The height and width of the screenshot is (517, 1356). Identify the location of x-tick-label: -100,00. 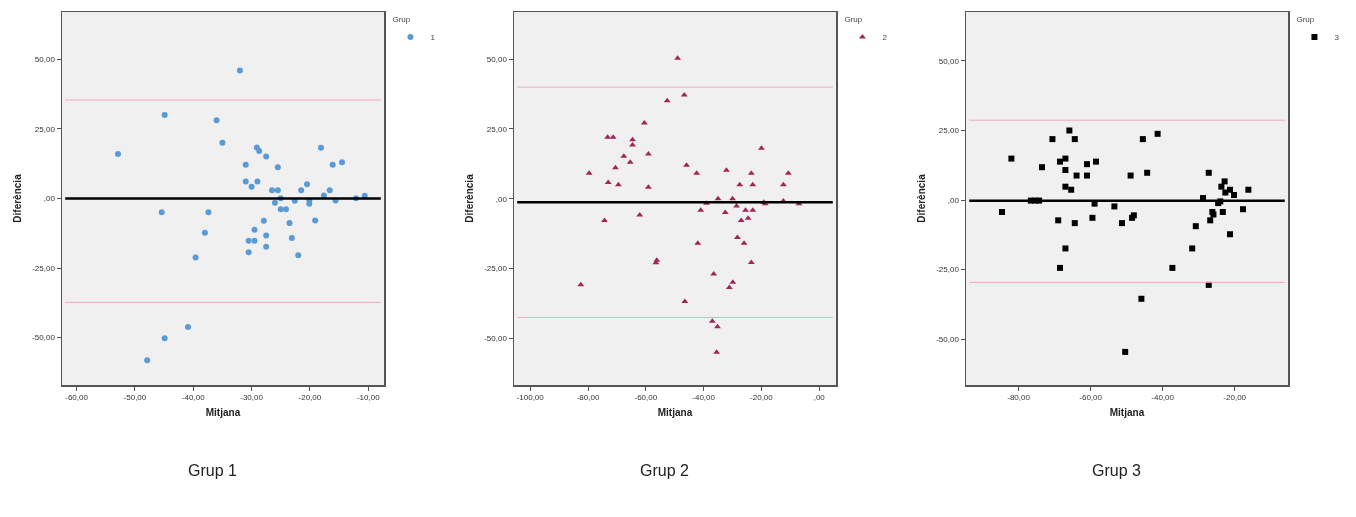
(530, 398).